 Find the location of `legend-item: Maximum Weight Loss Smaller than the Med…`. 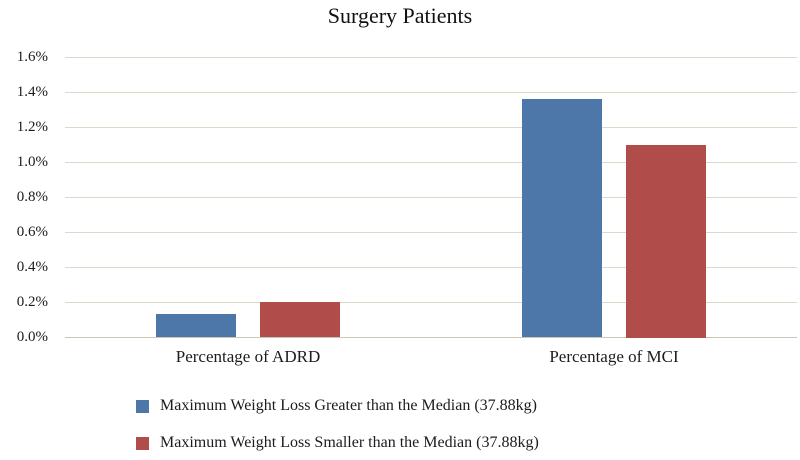

legend-item: Maximum Weight Loss Smaller than the Med… is located at coordinates (337, 443).